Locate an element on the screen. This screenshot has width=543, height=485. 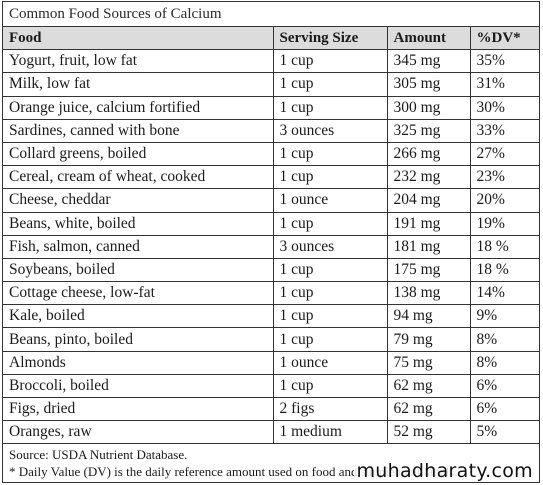
food-cell: Cottage cheese, low-fat is located at coordinates (138, 293).